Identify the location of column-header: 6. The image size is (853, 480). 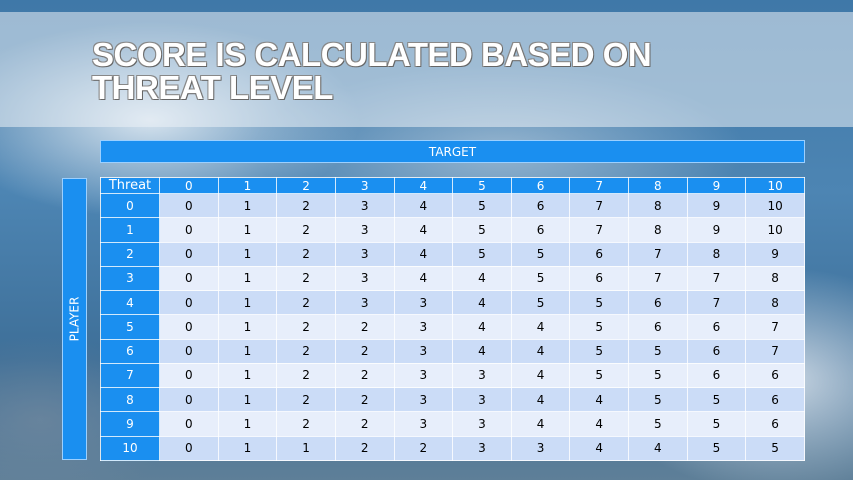
(540, 185).